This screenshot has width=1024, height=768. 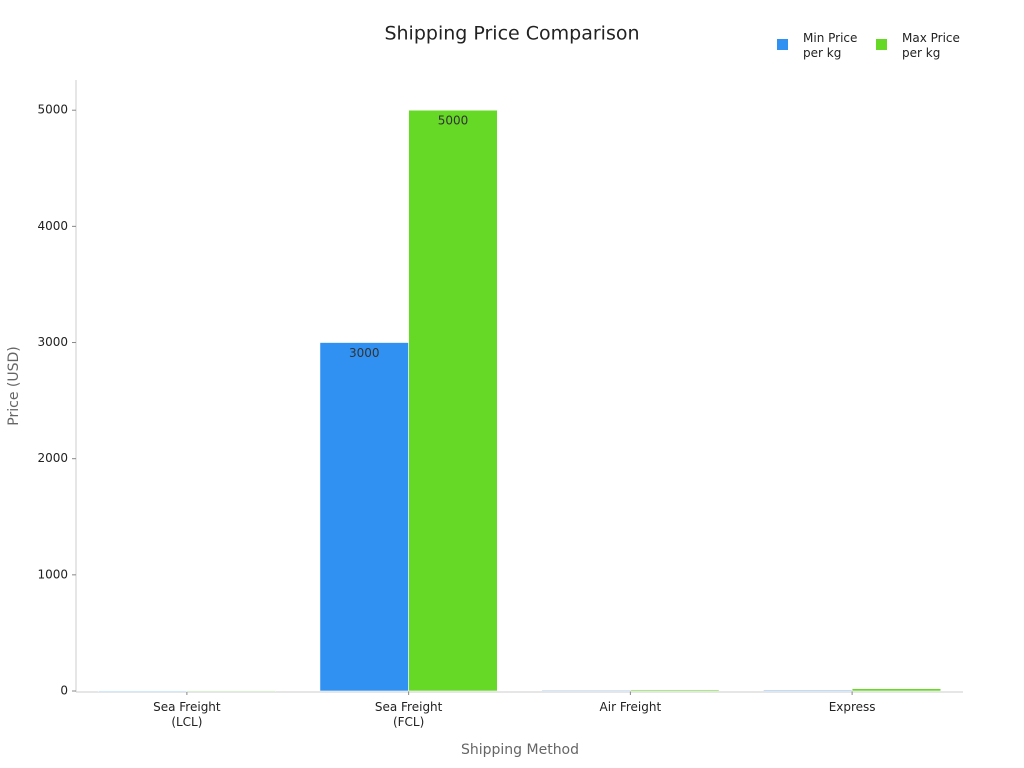 I want to click on legend-label: Min Price per kg, so click(x=830, y=45).